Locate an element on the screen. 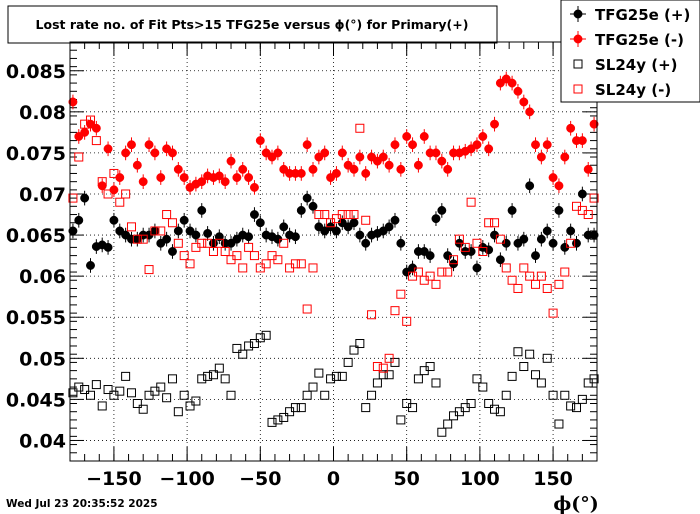  timestamp: Wed Jul 23 20:35:52 2025 is located at coordinates (82, 504).